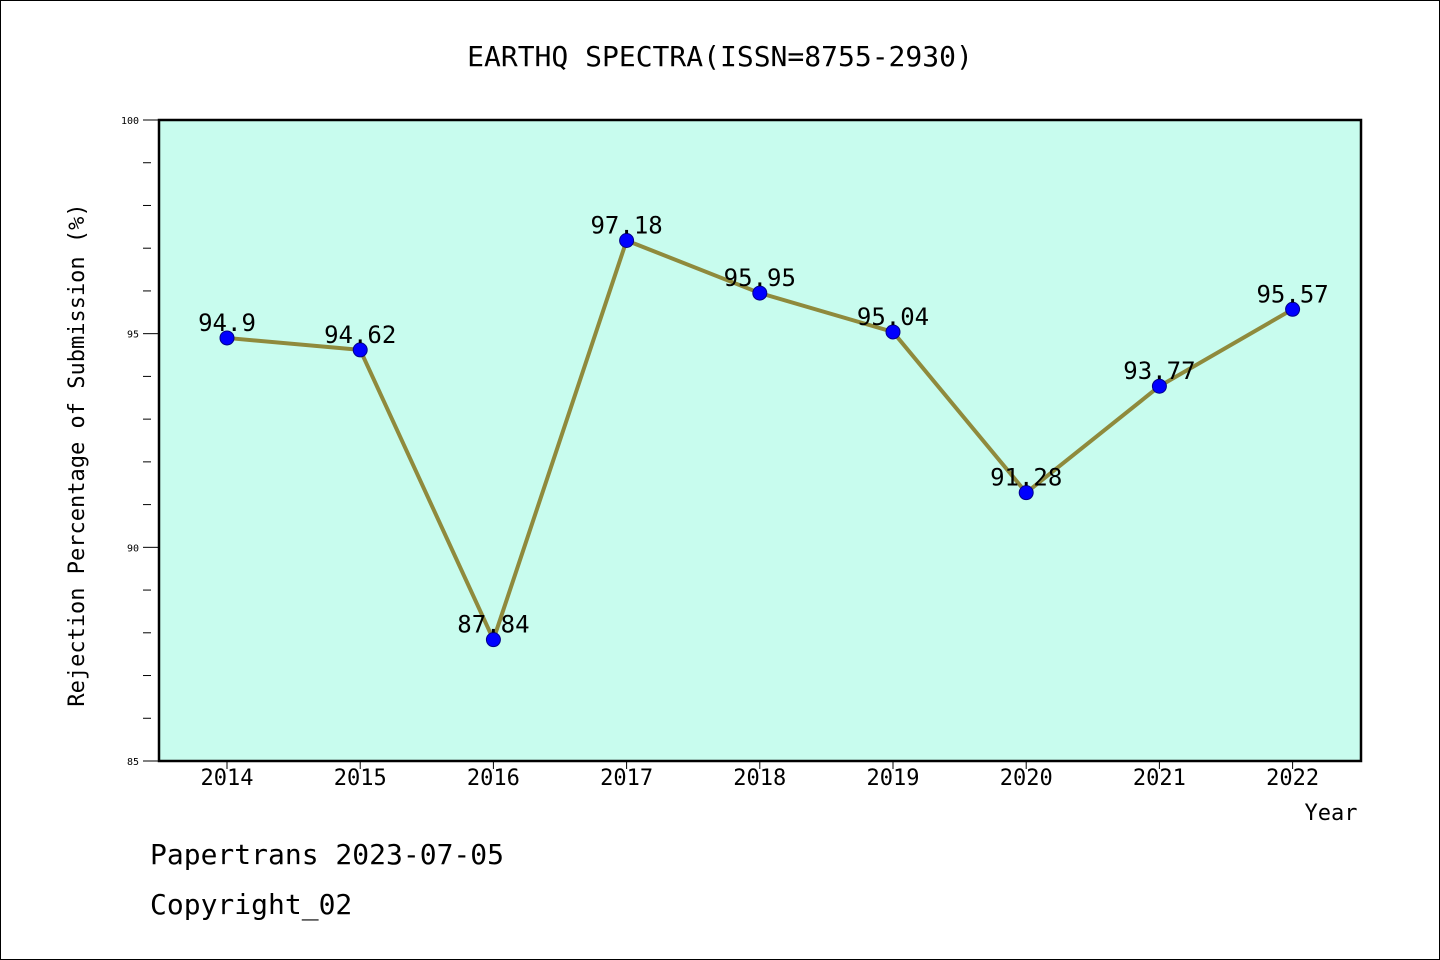 The height and width of the screenshot is (960, 1440). What do you see at coordinates (493, 640) in the screenshot?
I see `data-point-2016` at bounding box center [493, 640].